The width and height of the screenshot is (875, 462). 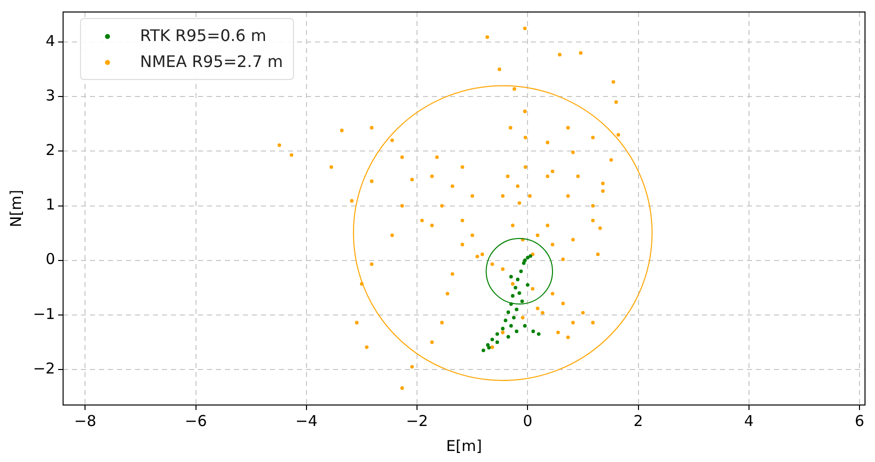 What do you see at coordinates (859, 421) in the screenshot?
I see `x-tick-label: 6` at bounding box center [859, 421].